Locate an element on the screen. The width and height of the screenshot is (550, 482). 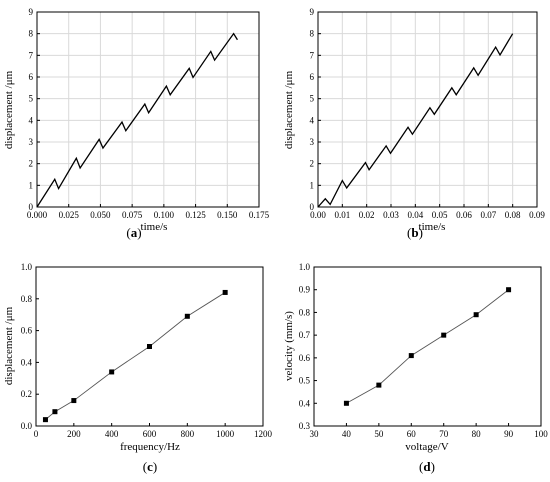
panel-caption: (c) is located at coordinates (150, 466).